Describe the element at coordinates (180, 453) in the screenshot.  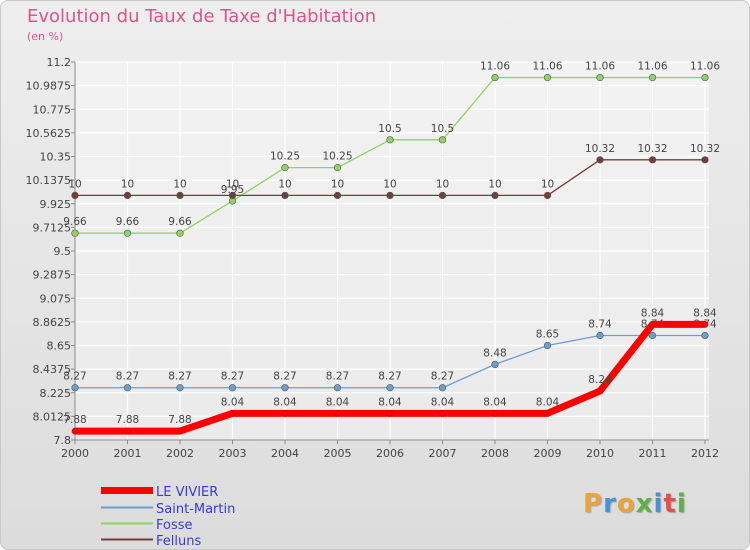
I see `x-tick-label: 2002` at that location.